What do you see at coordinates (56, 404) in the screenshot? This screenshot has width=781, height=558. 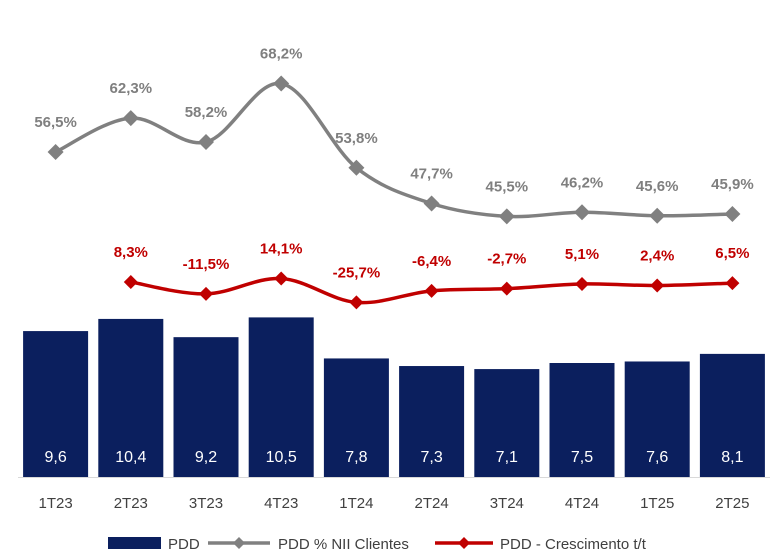 I see `bar-1T23` at bounding box center [56, 404].